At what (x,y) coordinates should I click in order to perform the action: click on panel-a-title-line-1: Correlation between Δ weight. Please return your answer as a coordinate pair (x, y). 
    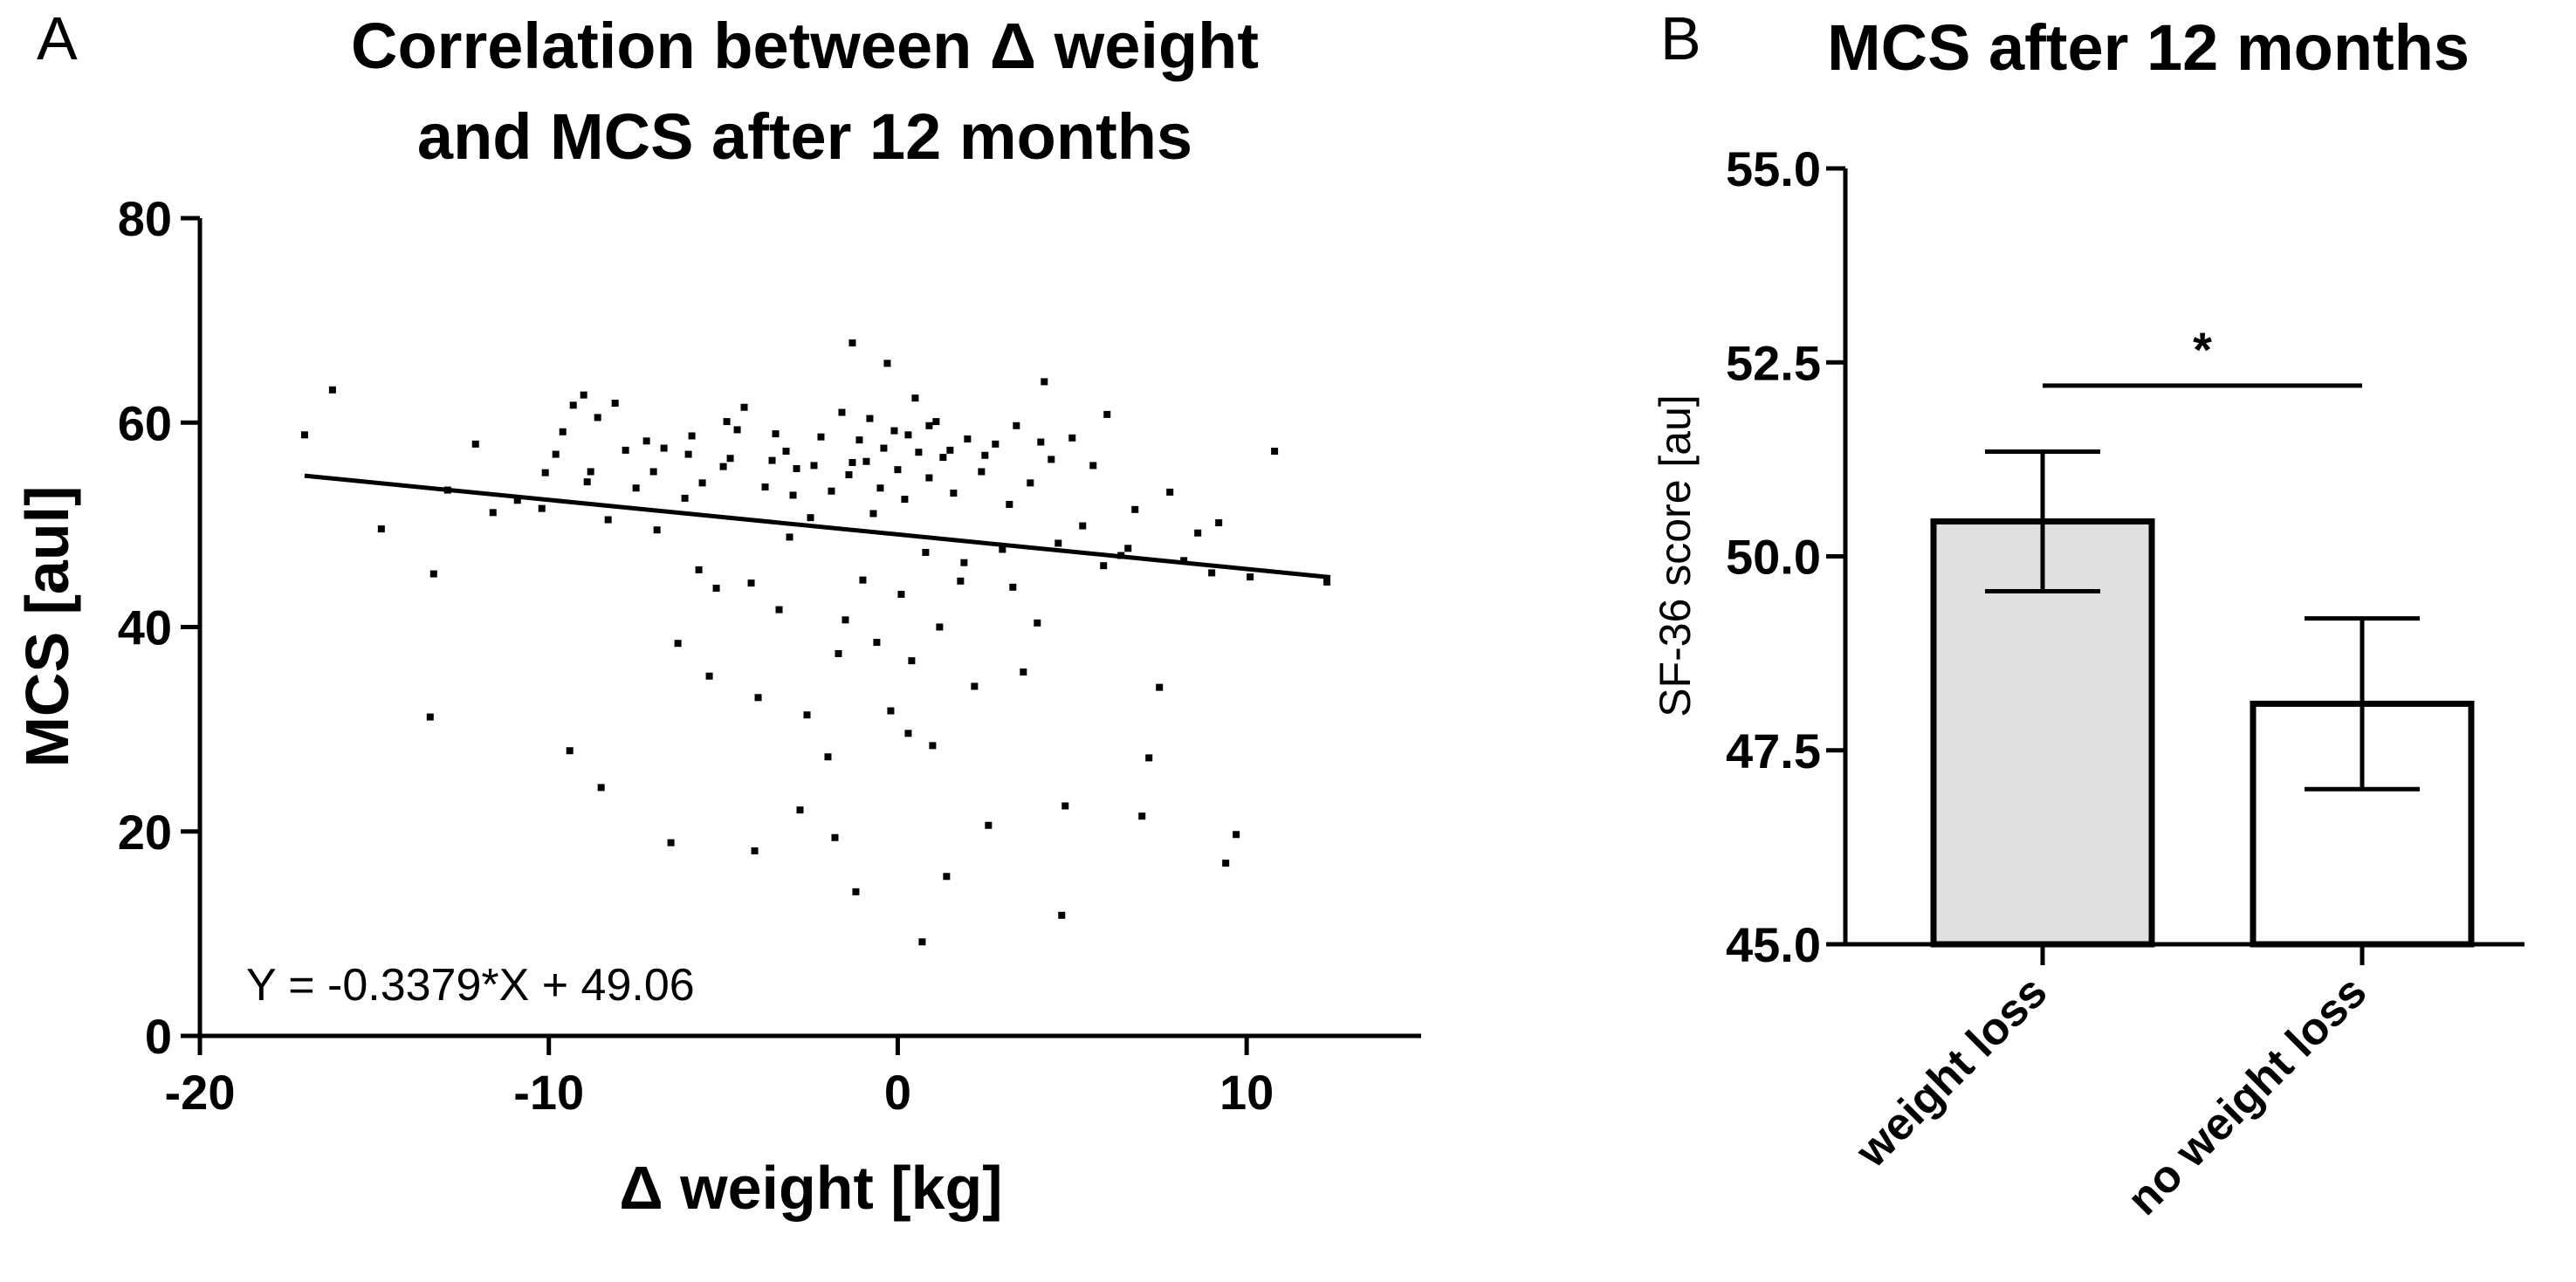
    Looking at the image, I should click on (805, 46).